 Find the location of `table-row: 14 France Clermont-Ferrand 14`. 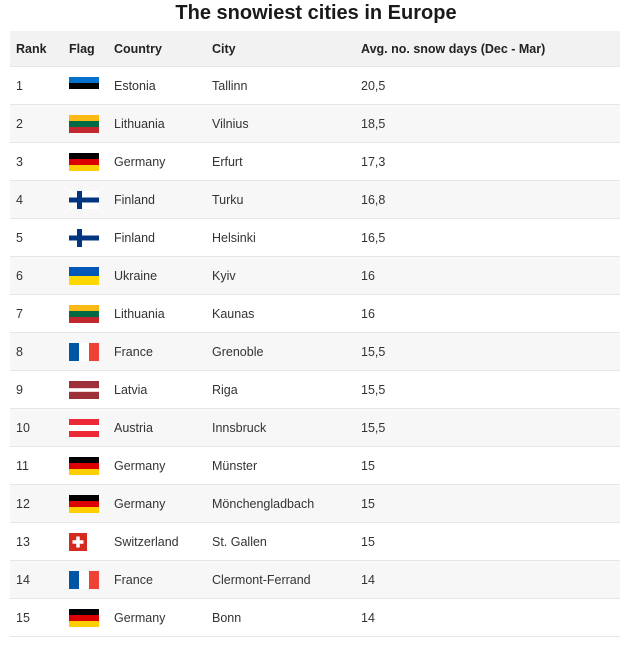

table-row: 14 France Clermont-Ferrand 14 is located at coordinates (315, 579).